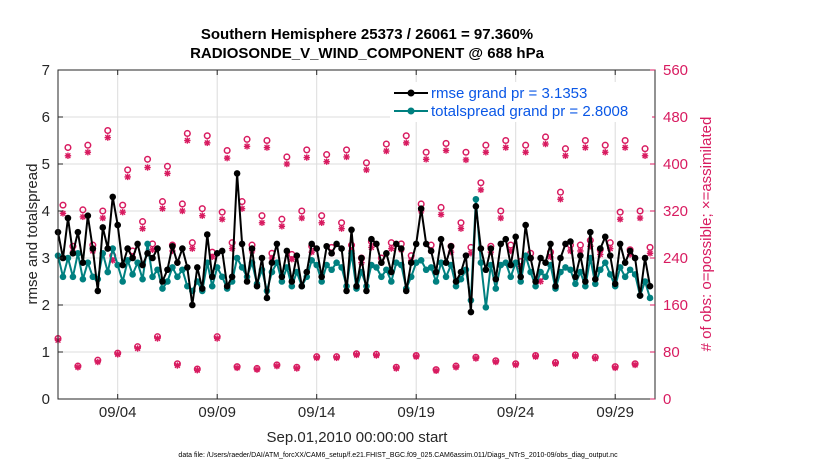 The height and width of the screenshot is (470, 830). What do you see at coordinates (615, 412) in the screenshot?
I see `x-tick-label: 09/29` at bounding box center [615, 412].